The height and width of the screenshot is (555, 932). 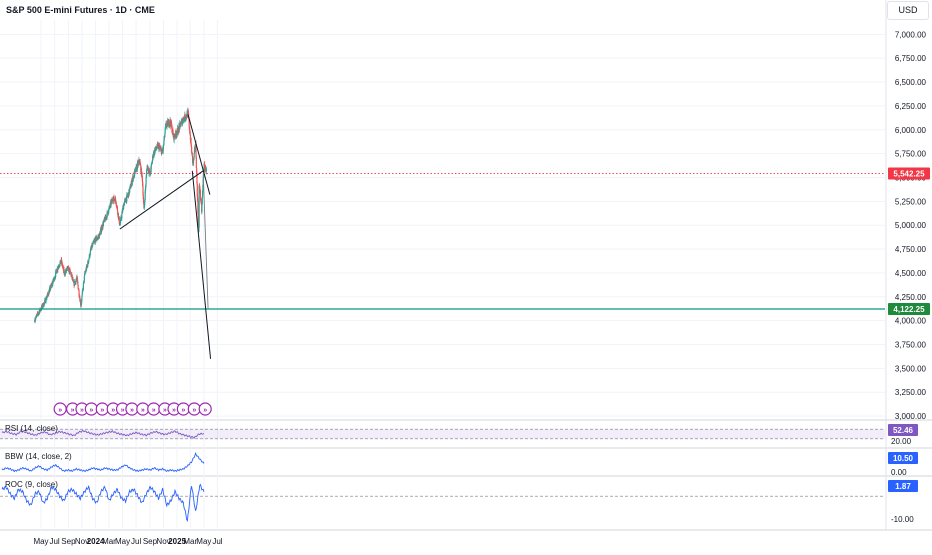 I want to click on currency-button: USD, so click(x=908, y=10).